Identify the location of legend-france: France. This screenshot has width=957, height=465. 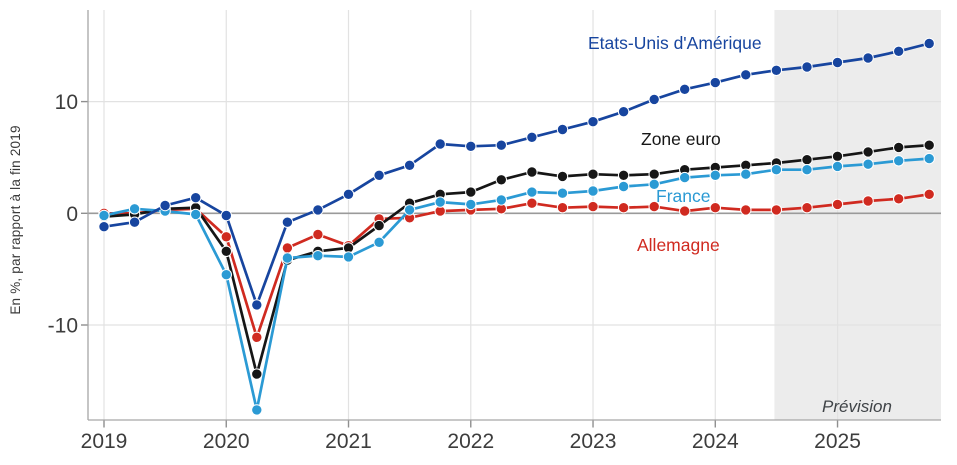
(683, 196).